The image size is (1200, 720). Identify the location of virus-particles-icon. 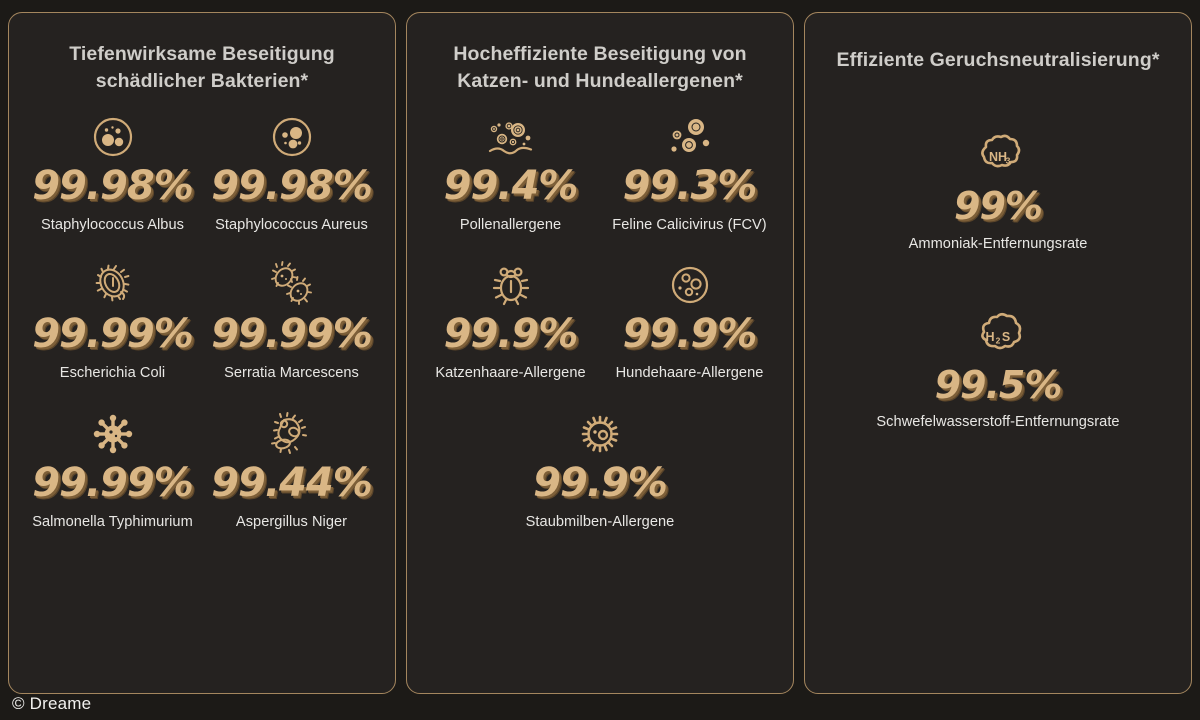
(690, 137).